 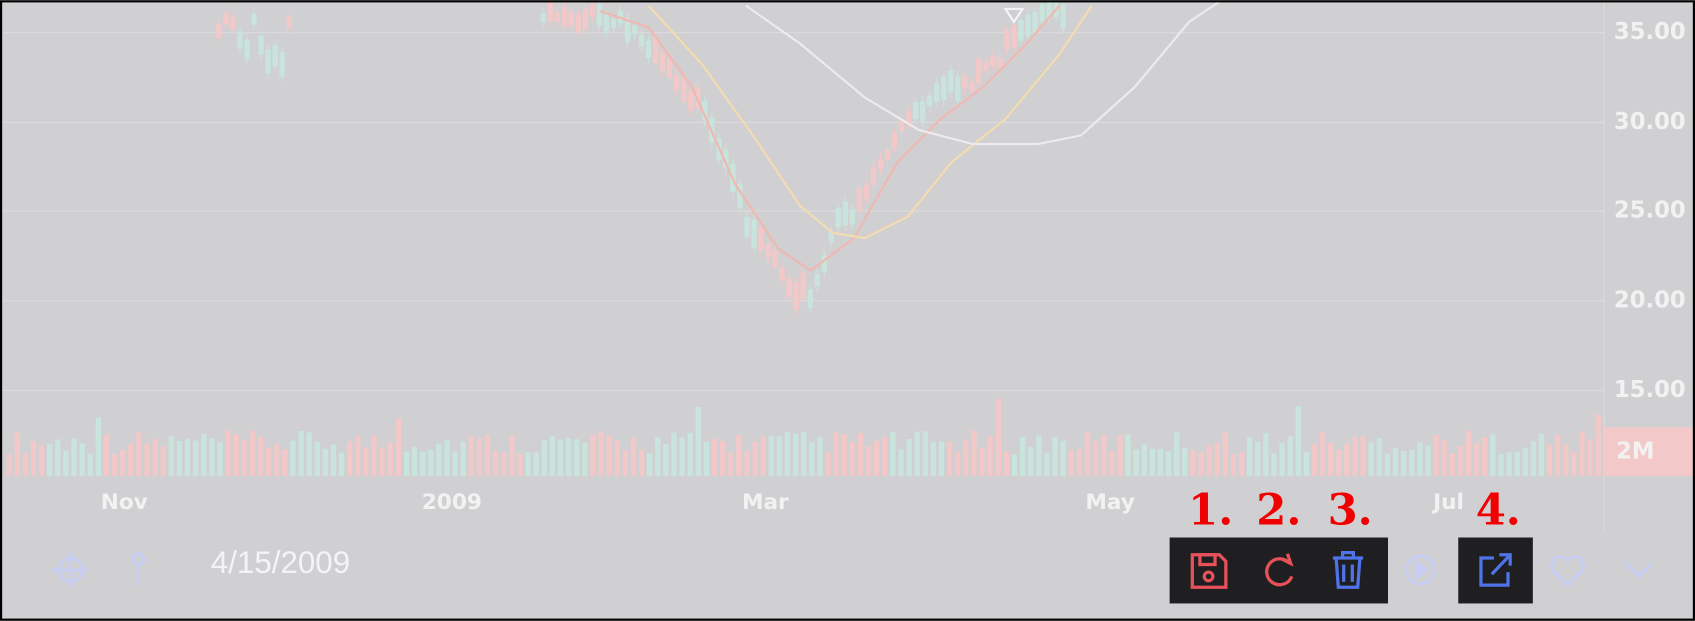 What do you see at coordinates (1420, 570) in the screenshot?
I see `replay-button` at bounding box center [1420, 570].